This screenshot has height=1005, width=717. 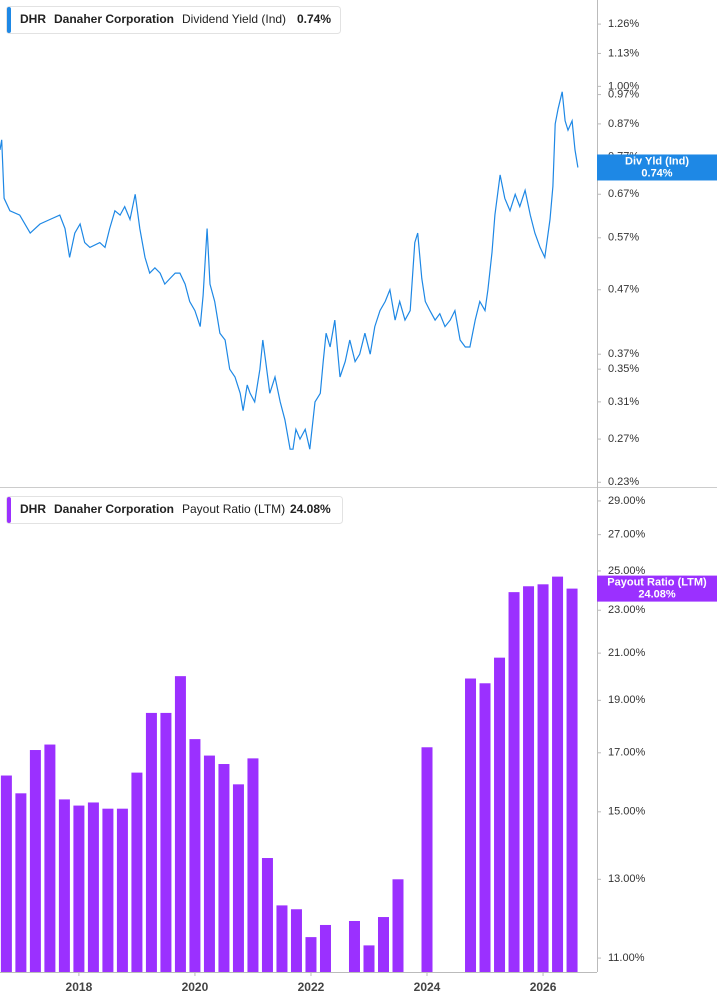 I want to click on y-tick-label: 11.00%, so click(x=626, y=958).